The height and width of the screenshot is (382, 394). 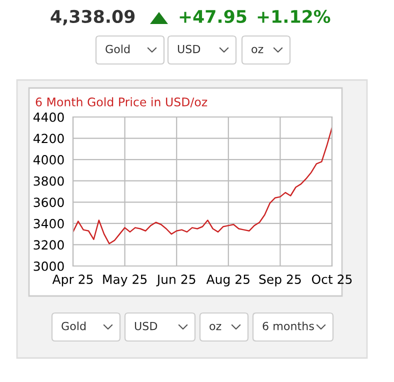 What do you see at coordinates (49, 181) in the screenshot?
I see `y-tick-label: 3800` at bounding box center [49, 181].